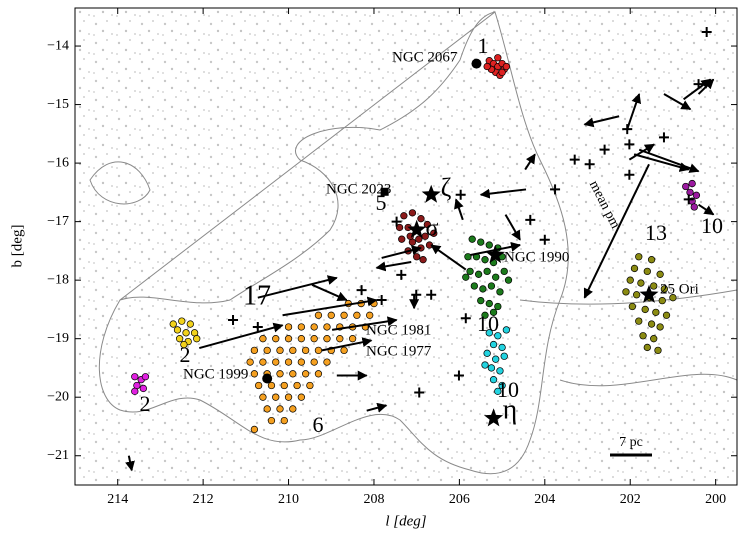 Image resolution: width=750 pixels, height=550 pixels. What do you see at coordinates (17, 246) in the screenshot?
I see `y-axis-label: b [deg]` at bounding box center [17, 246].